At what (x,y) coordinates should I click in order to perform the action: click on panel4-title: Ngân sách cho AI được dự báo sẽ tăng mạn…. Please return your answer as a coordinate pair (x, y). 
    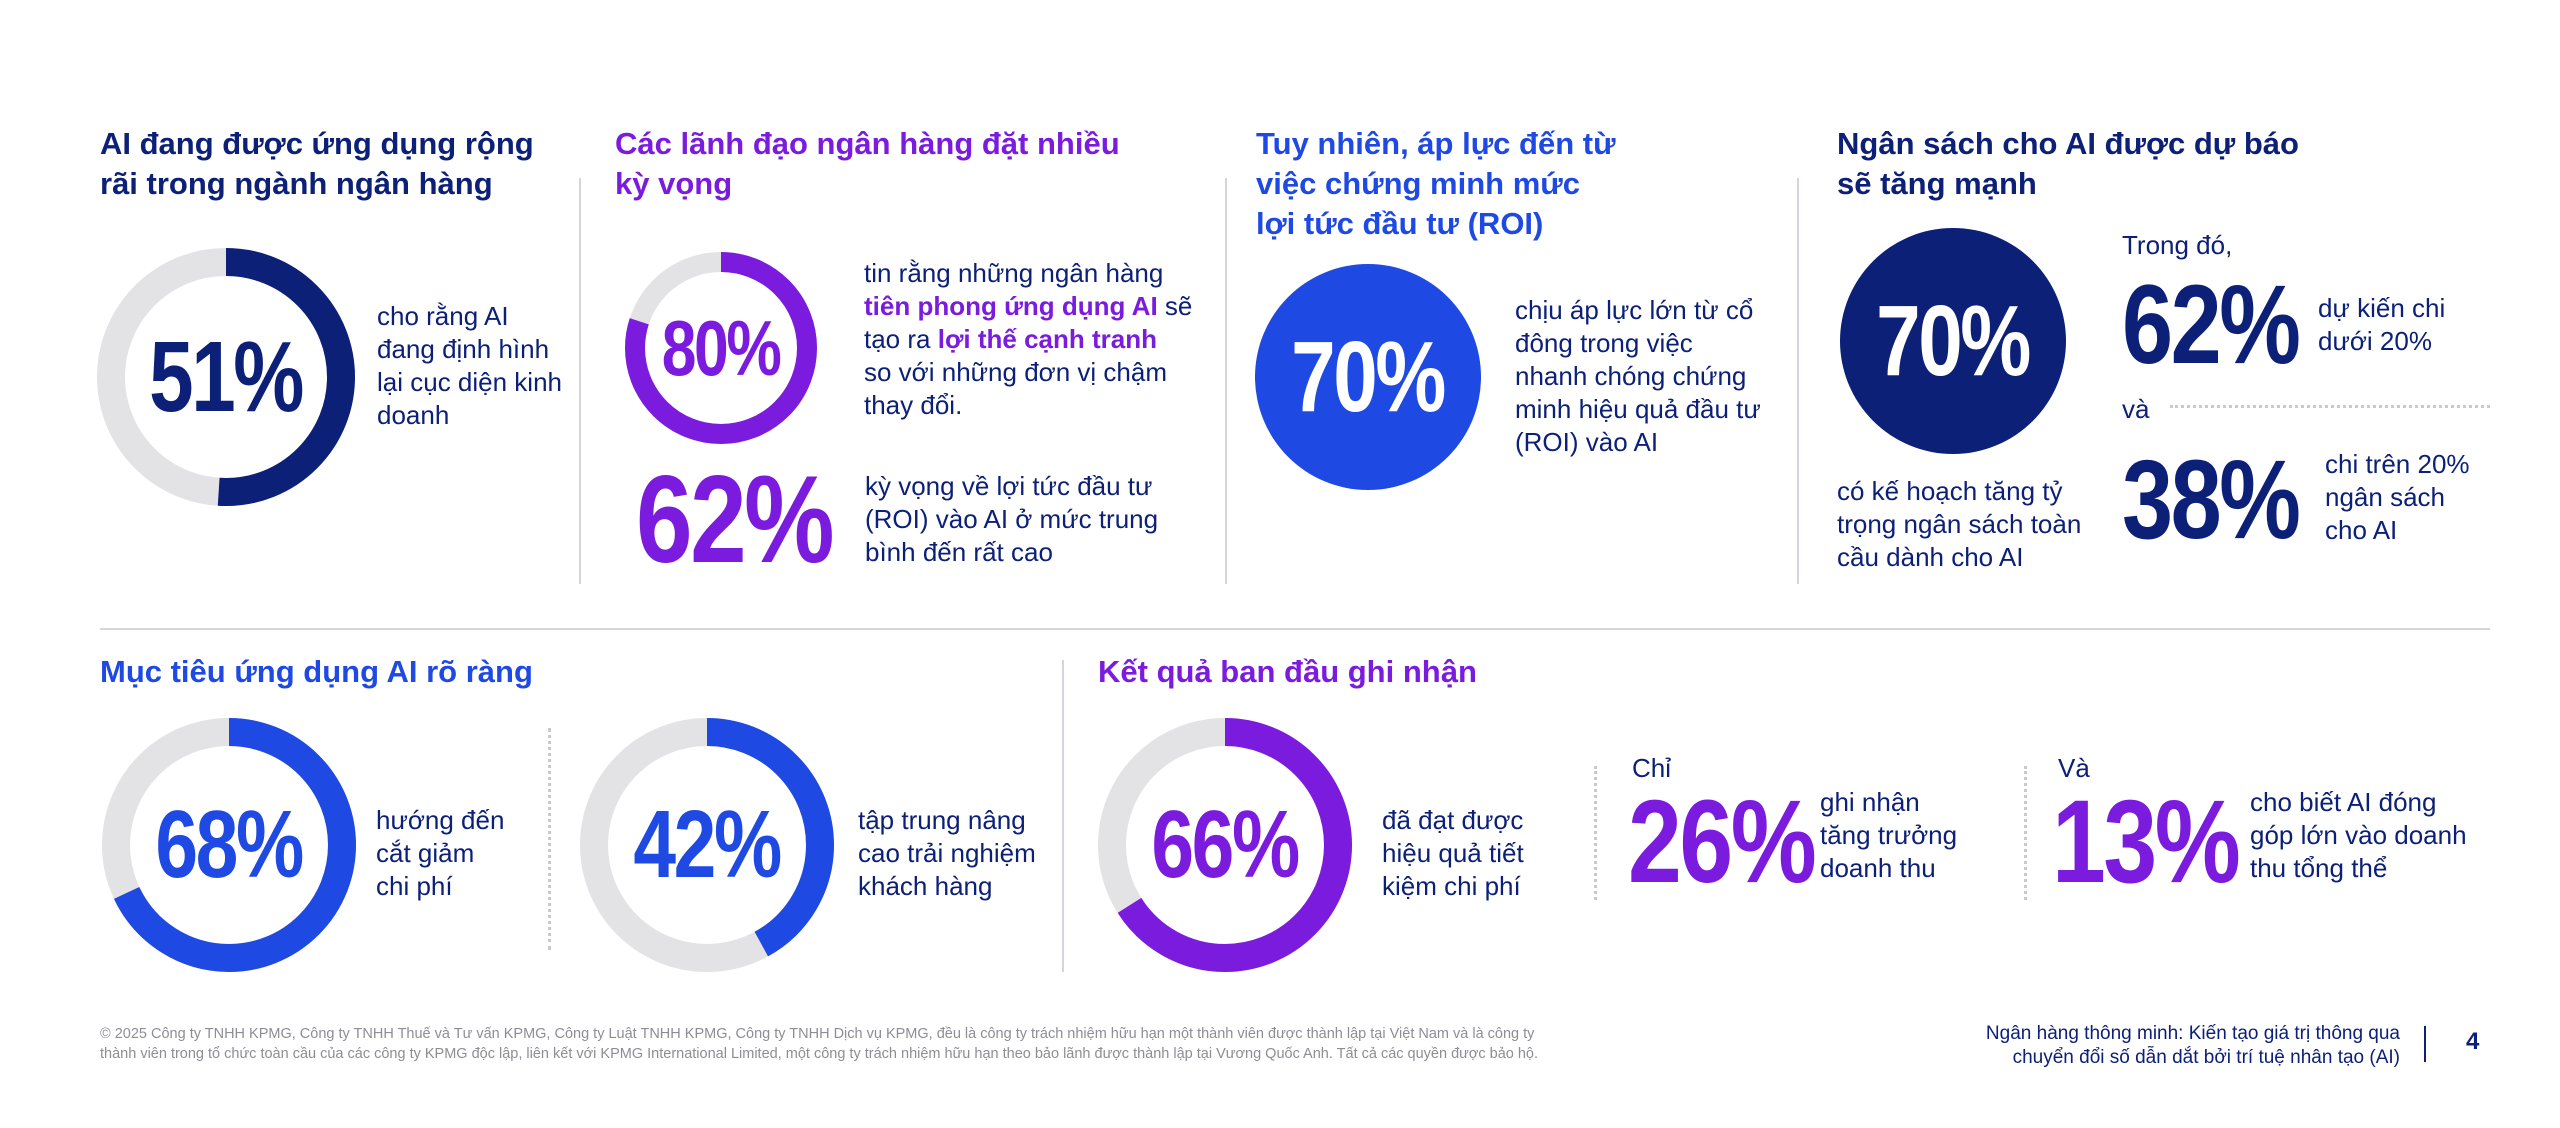
    Looking at the image, I should click on (2068, 163).